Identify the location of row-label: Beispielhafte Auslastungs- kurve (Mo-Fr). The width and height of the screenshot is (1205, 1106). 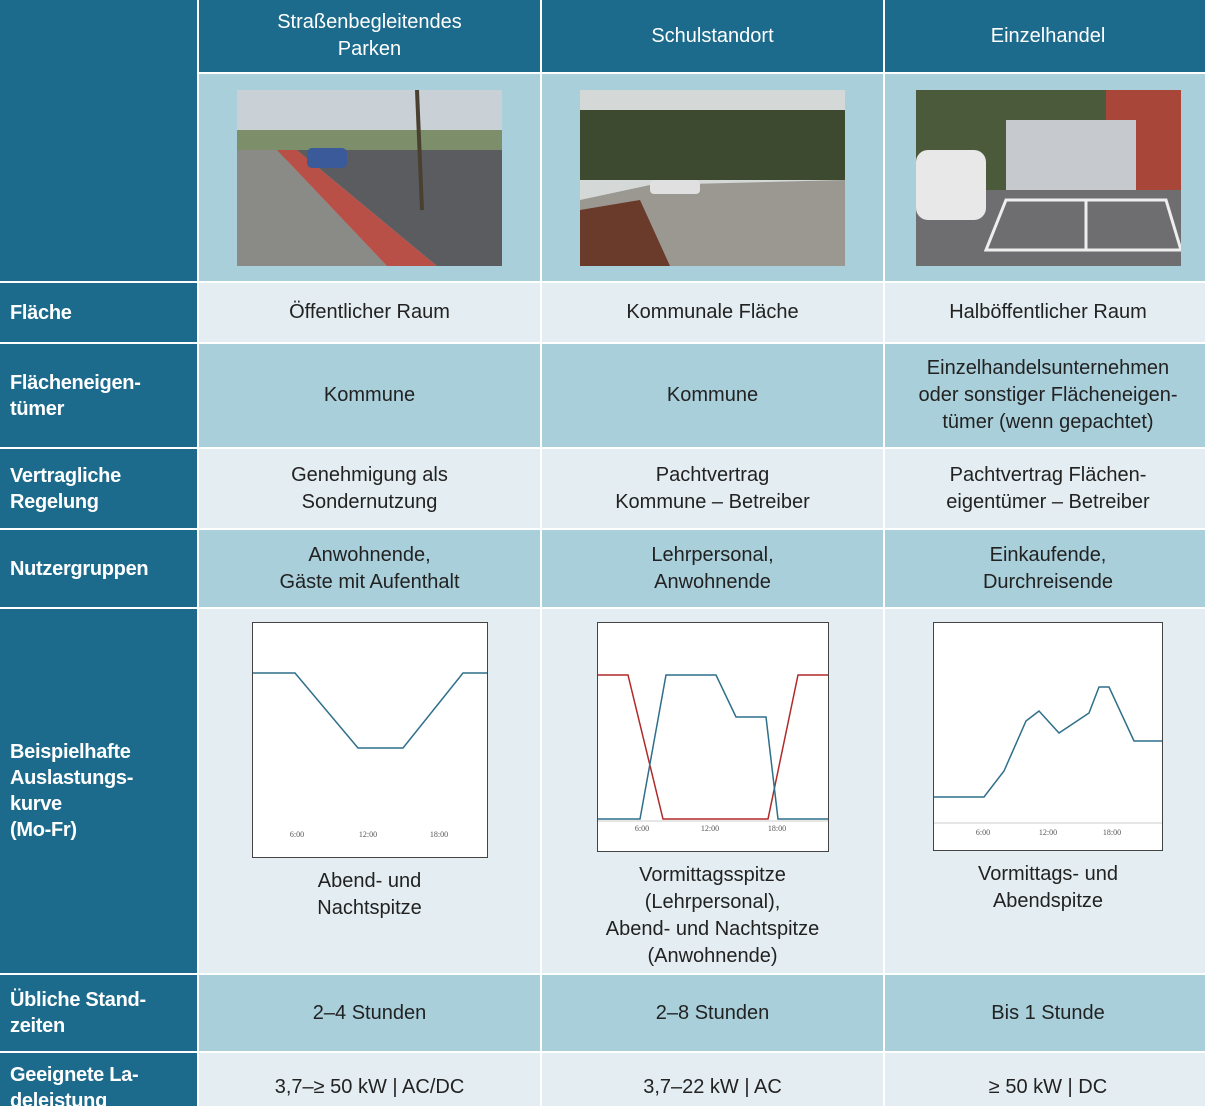
(98, 791).